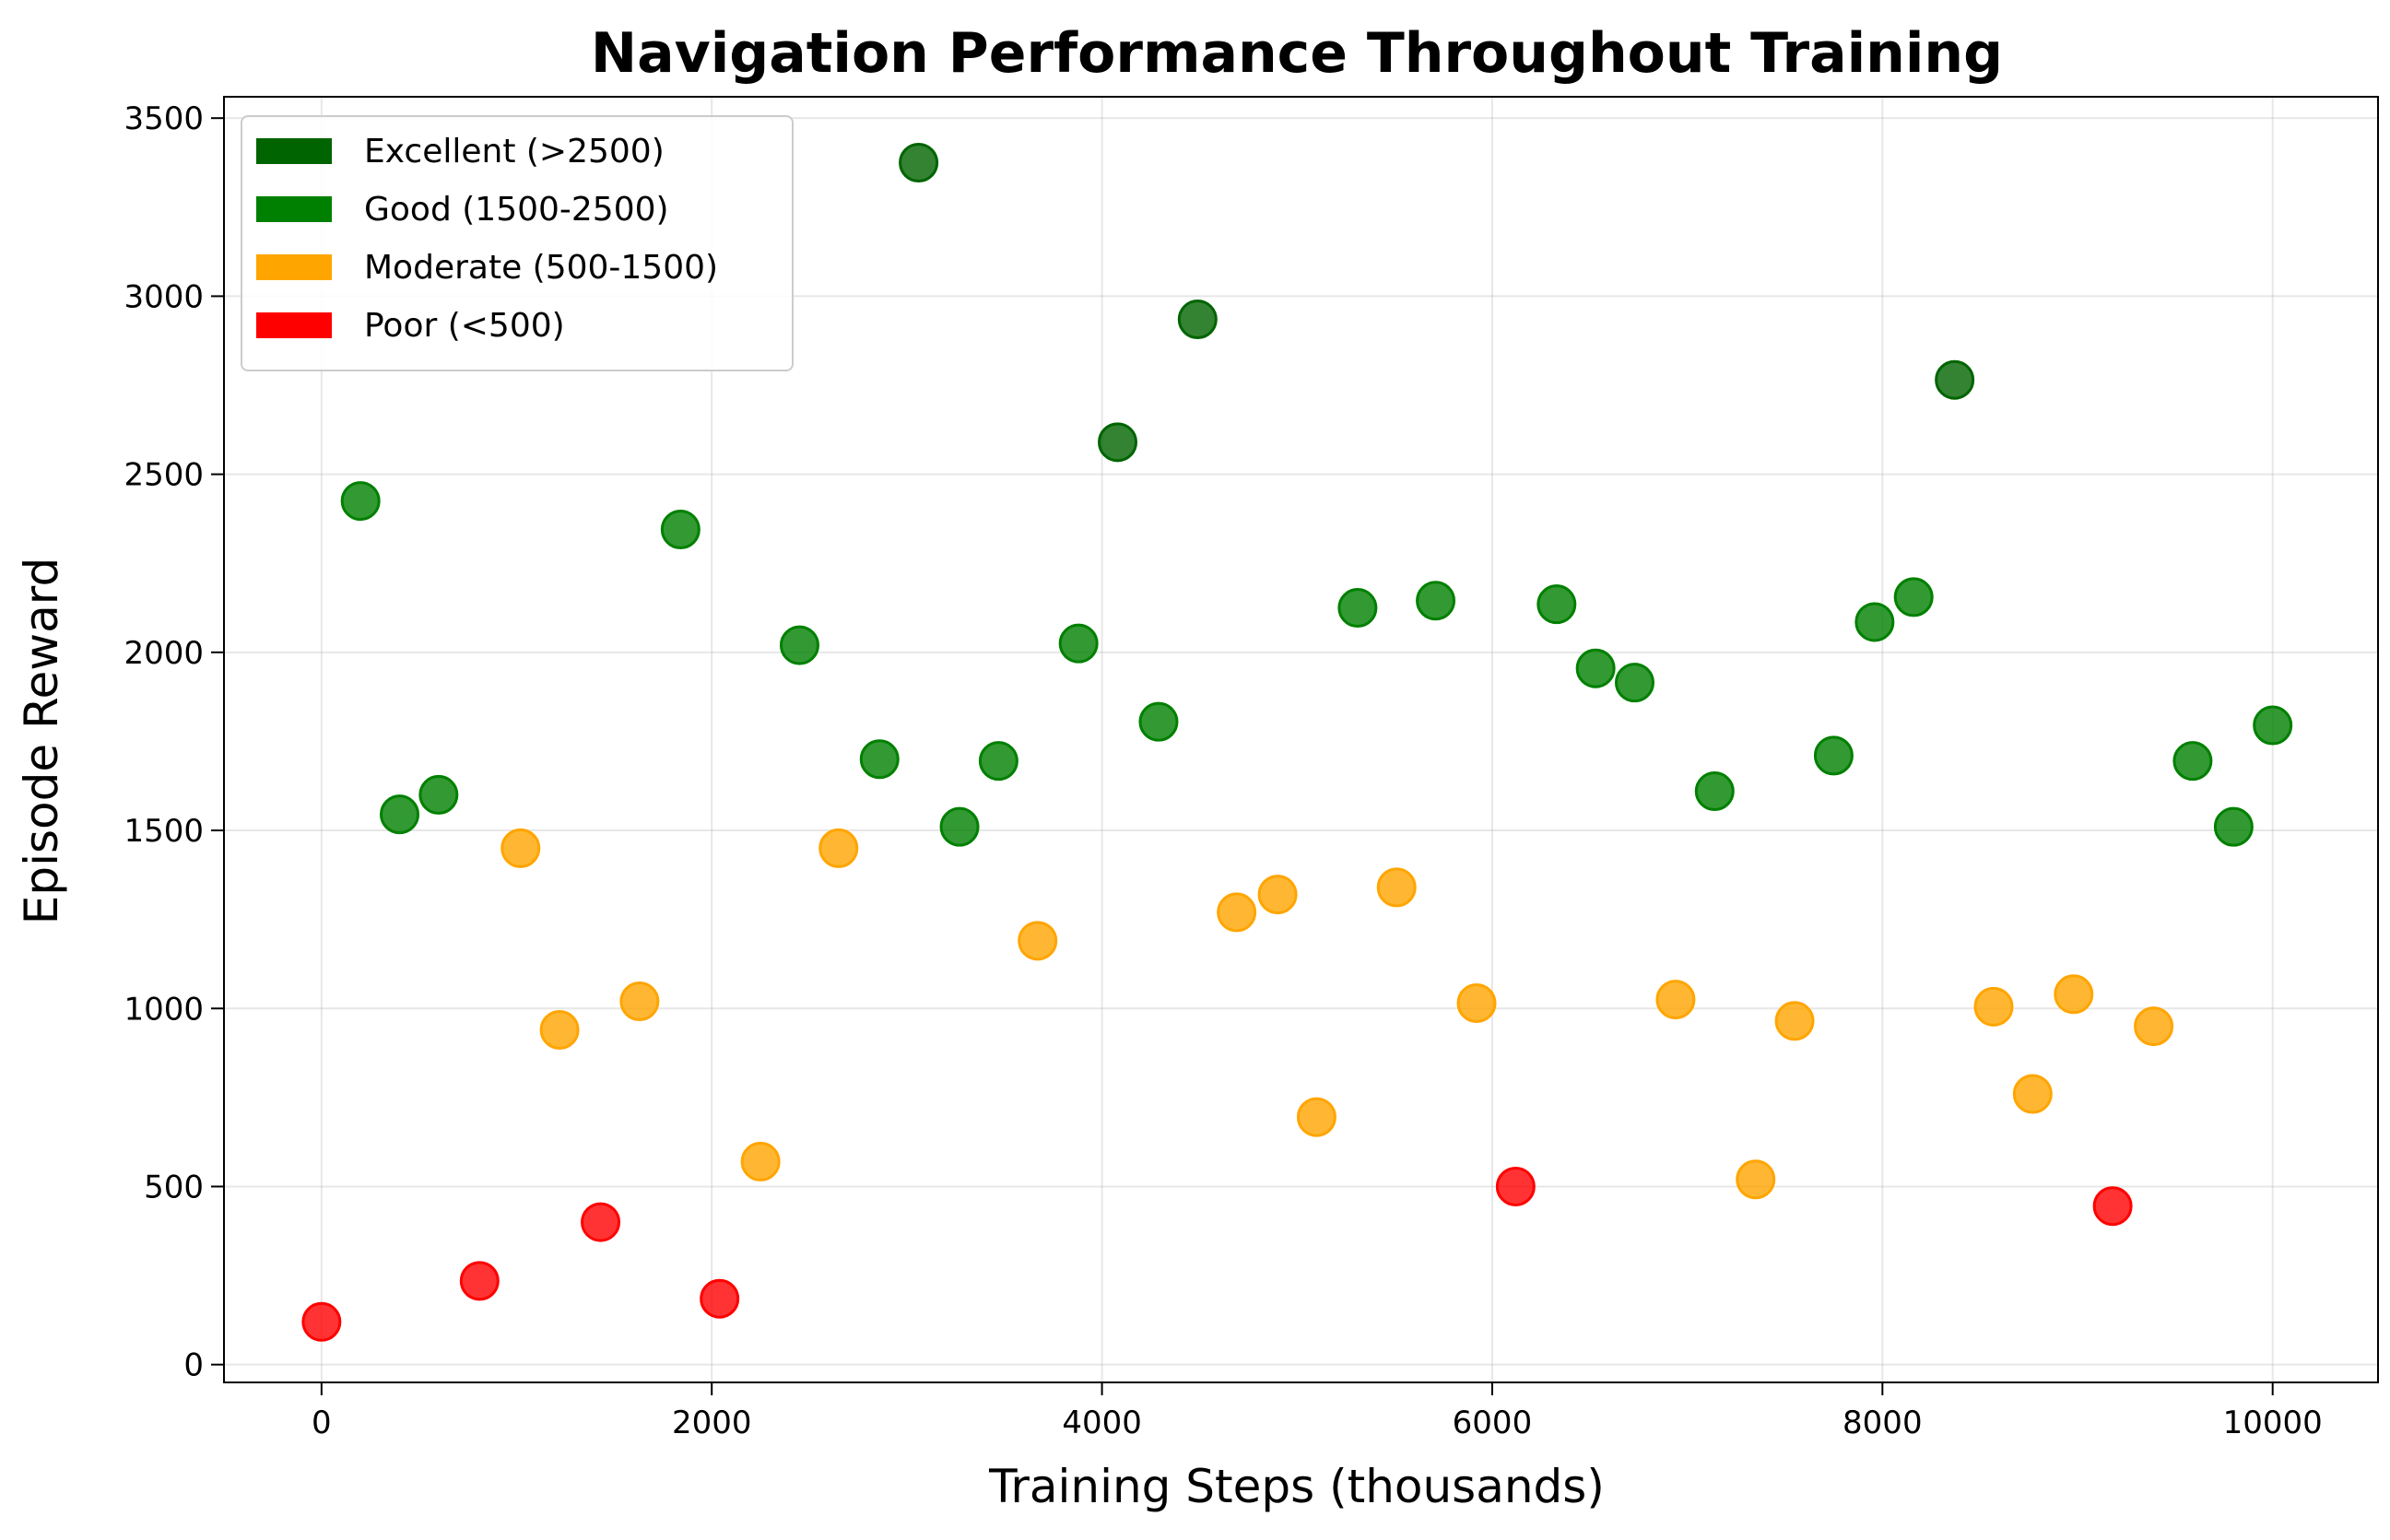  I want to click on y-tick-label: 1000, so click(164, 1009).